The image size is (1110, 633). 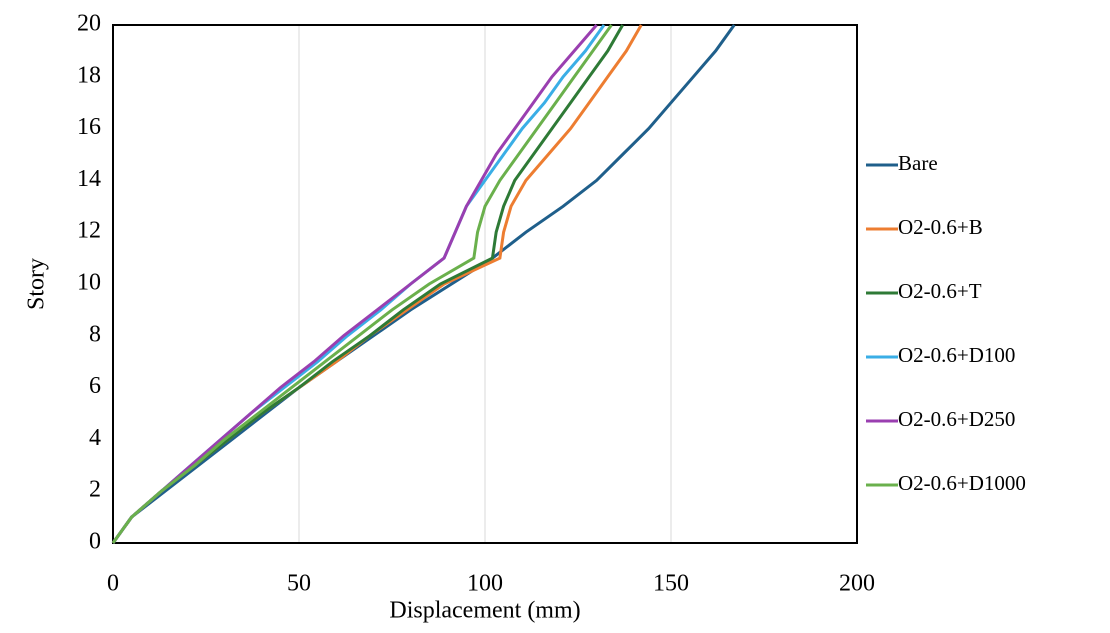 I want to click on x-tick-label: 100, so click(x=485, y=584).